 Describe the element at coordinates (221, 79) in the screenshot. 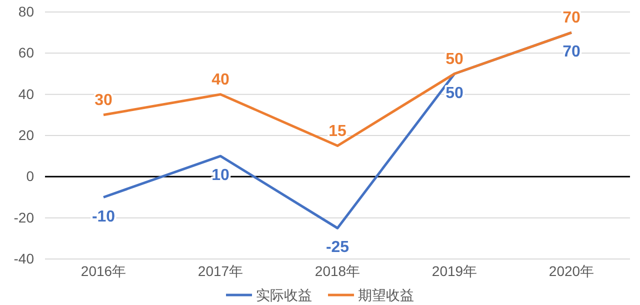

I see `data-label: 40` at that location.